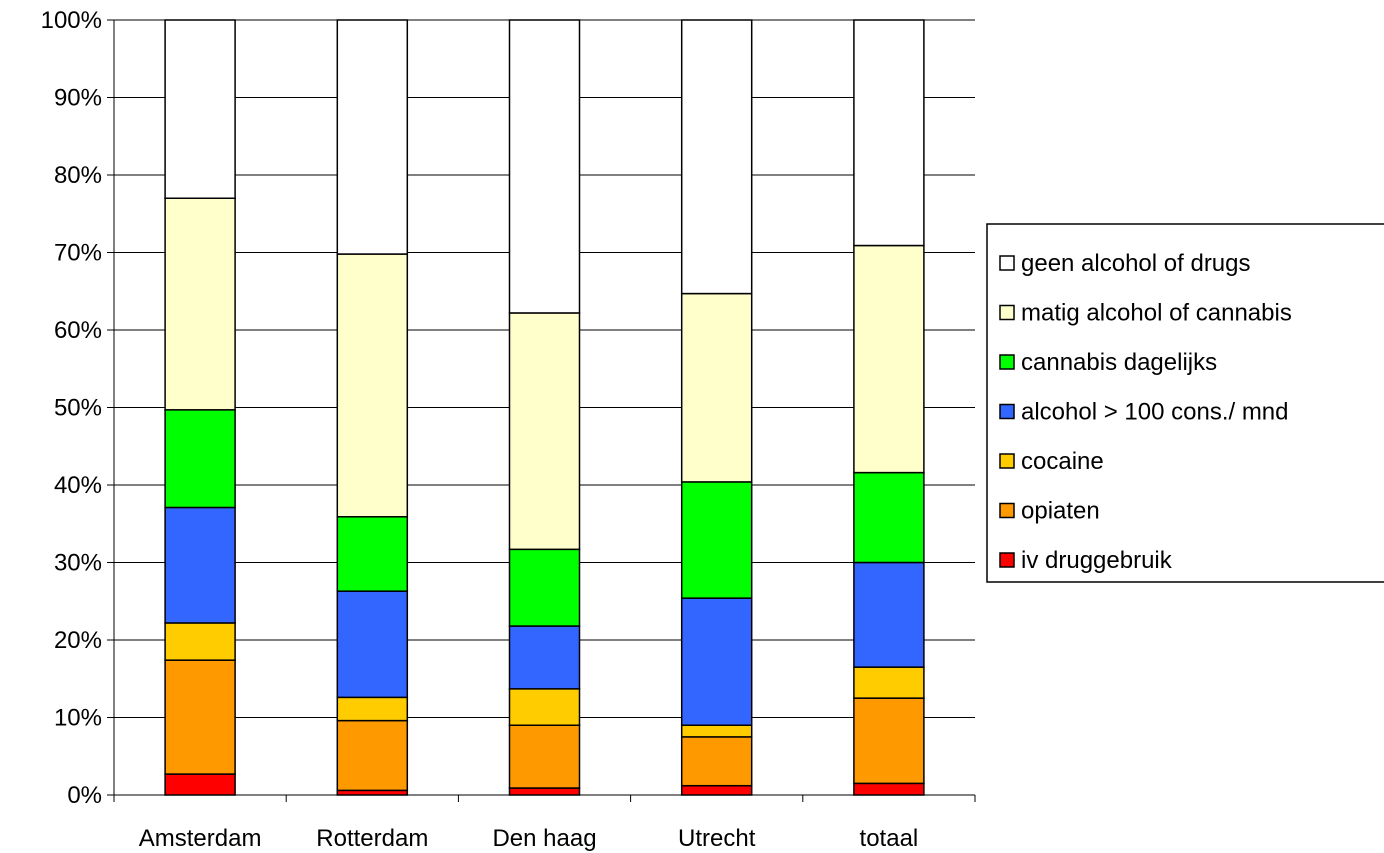 This screenshot has width=1384, height=853. I want to click on y-tick-label: 80%, so click(78, 175).